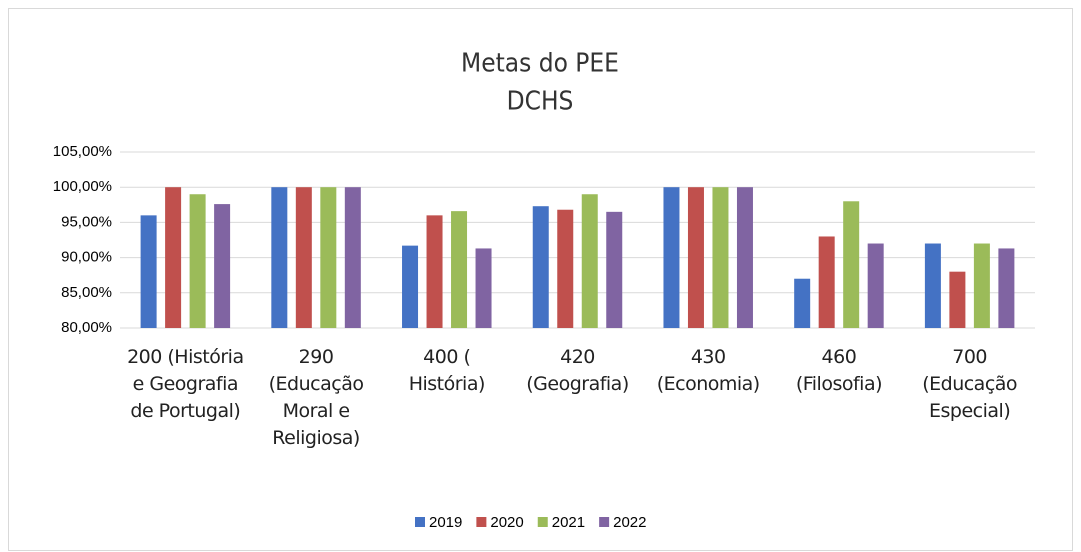 The image size is (1081, 552). Describe the element at coordinates (708, 370) in the screenshot. I see `x-tick-label: 430 (Economia)` at that location.